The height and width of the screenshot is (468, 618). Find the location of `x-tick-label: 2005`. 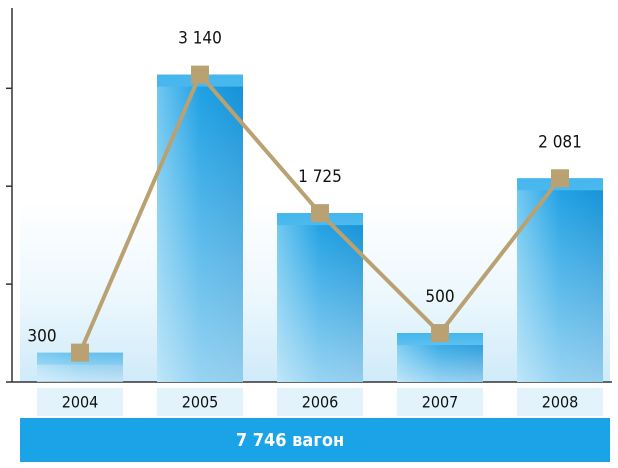

x-tick-label: 2005 is located at coordinates (200, 402).